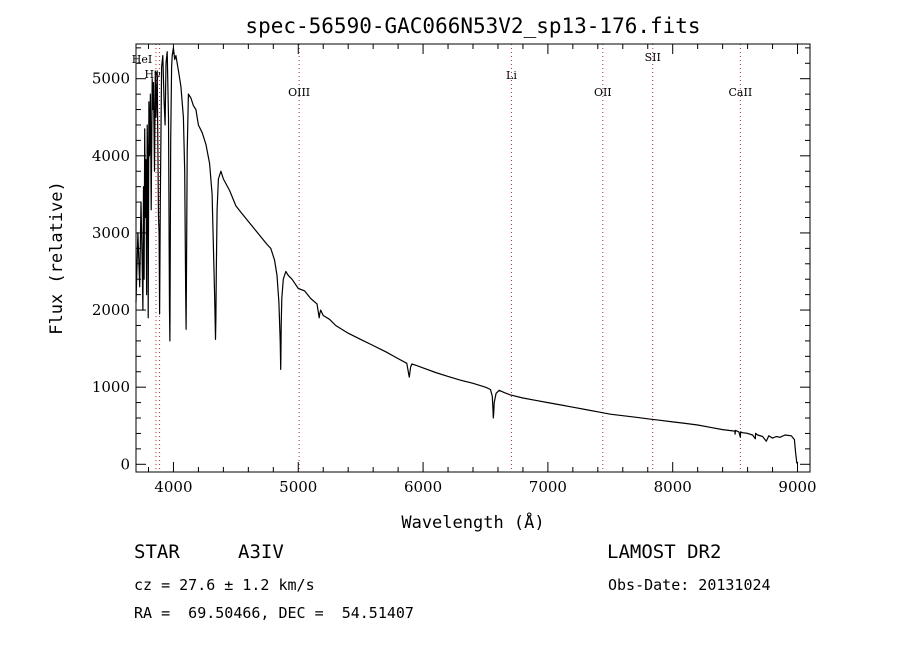 This screenshot has height=650, width=900. Describe the element at coordinates (472, 522) in the screenshot. I see `x-axis-label: Wavelength (Å)` at that location.